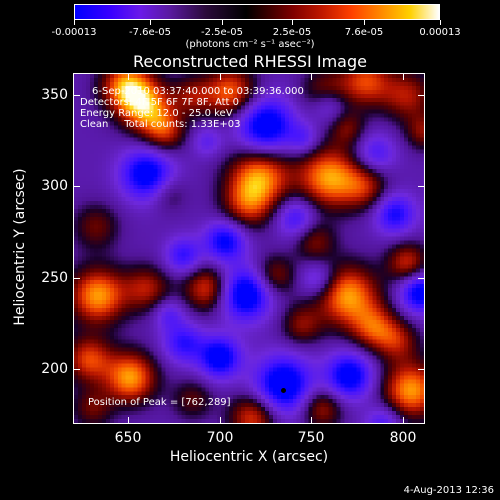 Image resolution: width=500 pixels, height=500 pixels. What do you see at coordinates (283, 391) in the screenshot?
I see `peak-marker` at bounding box center [283, 391].